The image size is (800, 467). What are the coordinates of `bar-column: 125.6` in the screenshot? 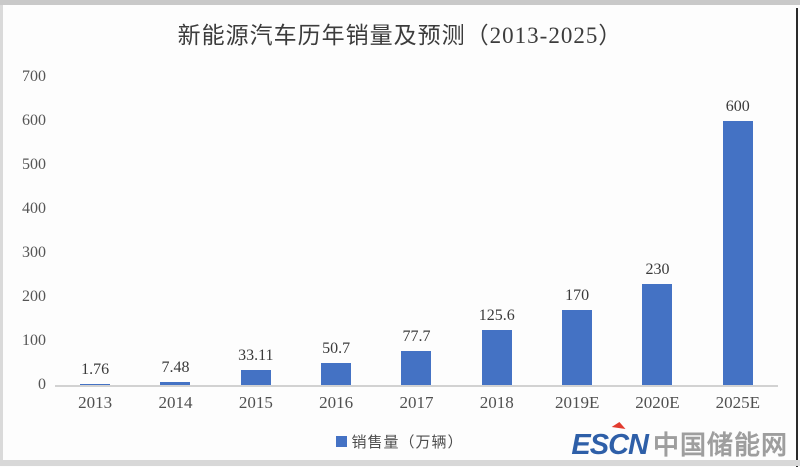 It's located at (497, 346).